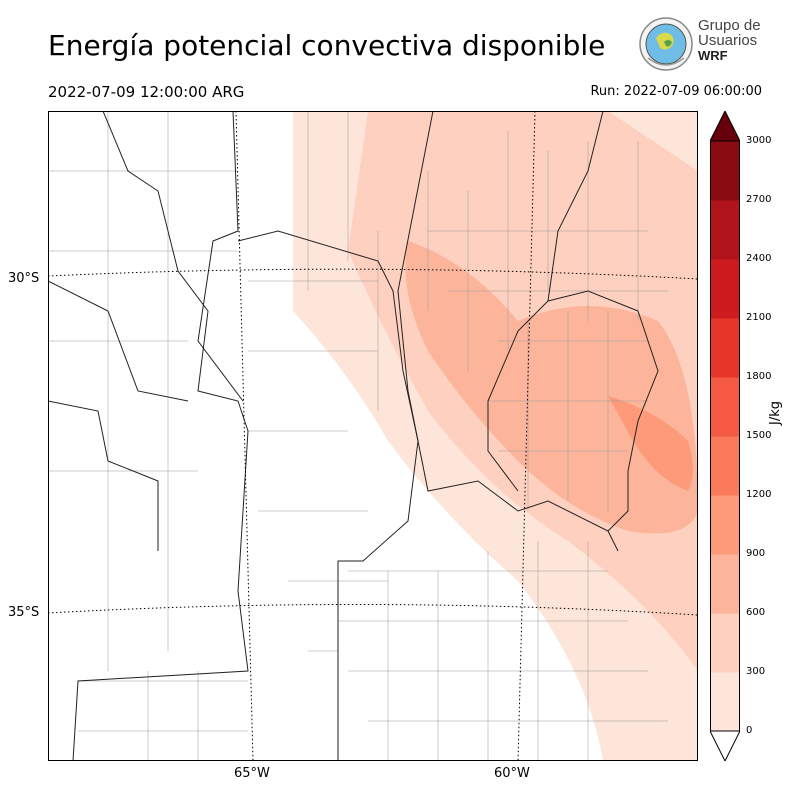 The height and width of the screenshot is (800, 800). I want to click on globe-icon, so click(666, 44).